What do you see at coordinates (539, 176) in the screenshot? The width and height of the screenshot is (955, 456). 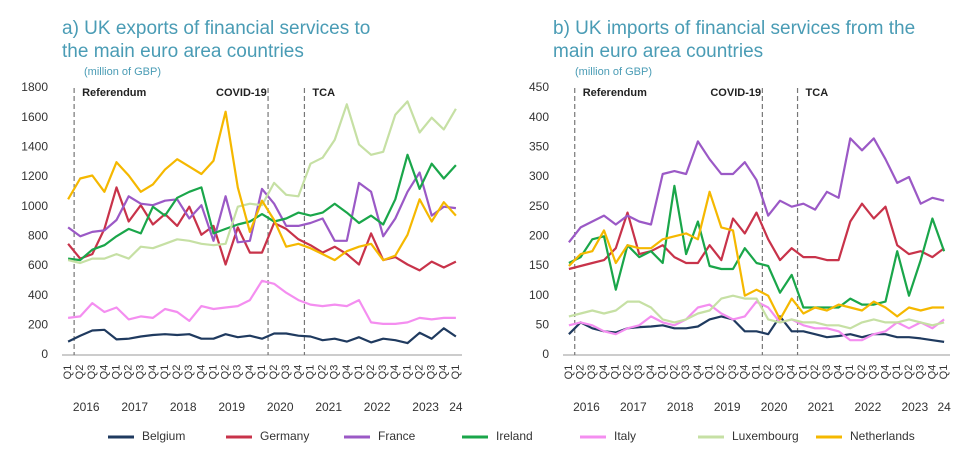 I see `y-tick-label: 300` at bounding box center [539, 176].